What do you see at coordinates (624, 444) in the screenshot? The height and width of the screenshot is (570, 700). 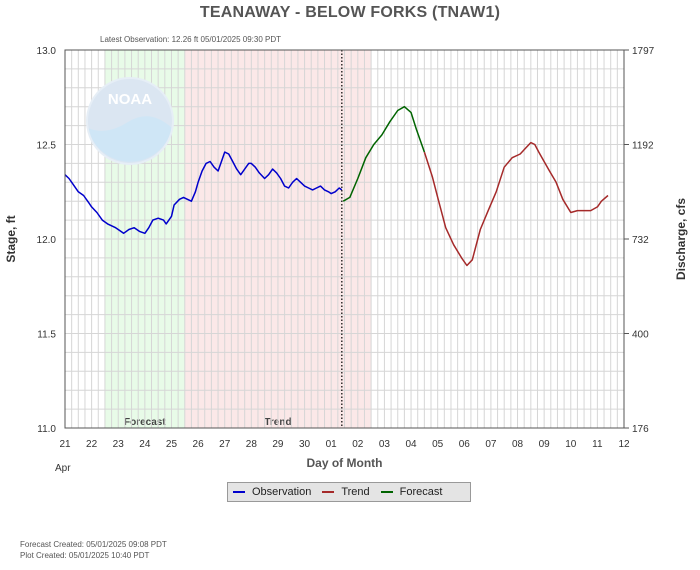 I see `x-tick-label: 12` at bounding box center [624, 444].